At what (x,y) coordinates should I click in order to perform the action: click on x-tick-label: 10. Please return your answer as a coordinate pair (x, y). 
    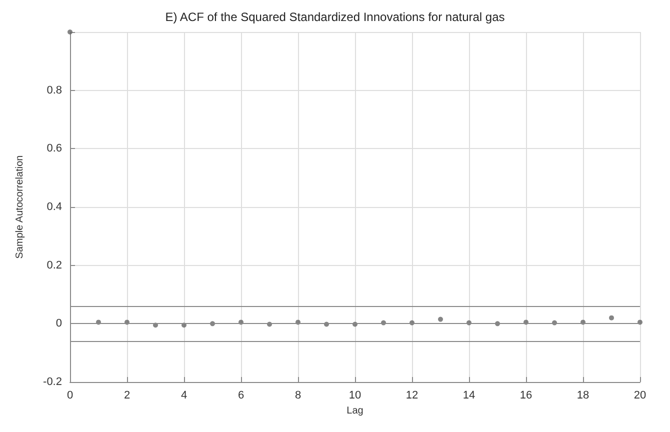
    Looking at the image, I should click on (355, 396).